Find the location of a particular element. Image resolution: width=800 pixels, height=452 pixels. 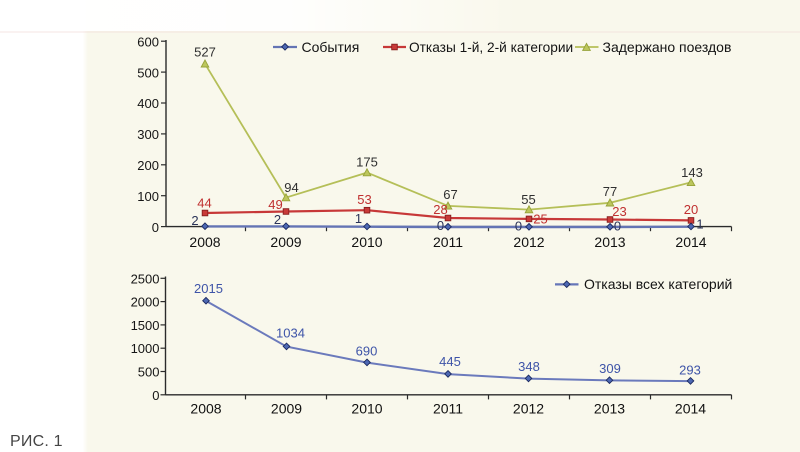

svg-text: Задержано поездов is located at coordinates (667, 47).